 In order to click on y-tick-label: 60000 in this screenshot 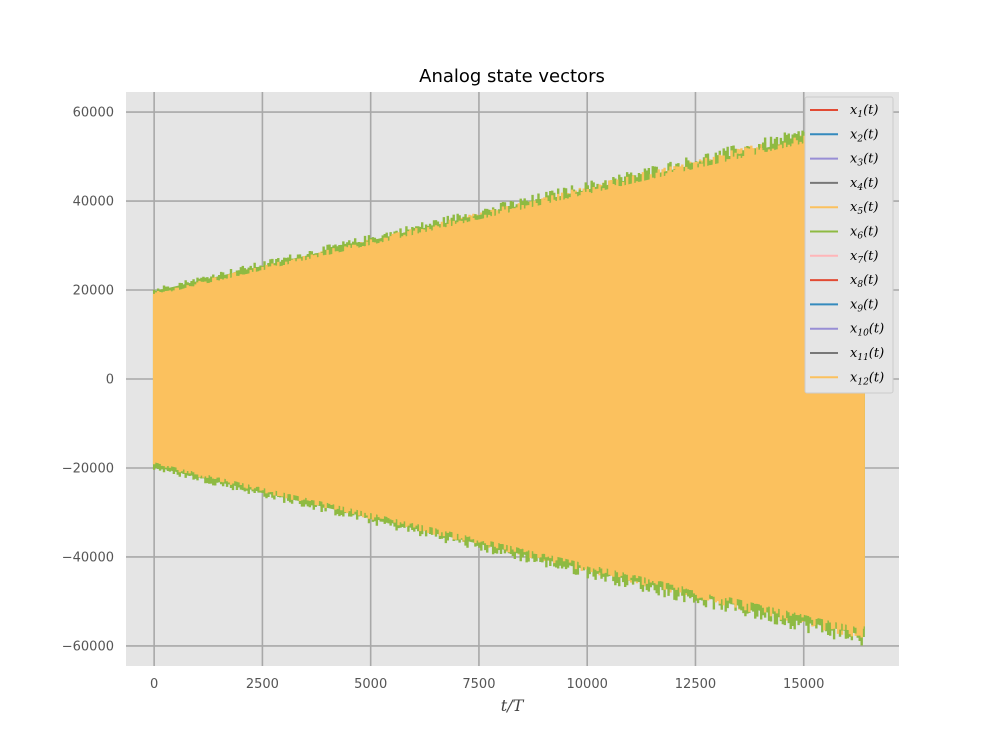, I will do `click(93, 113)`.